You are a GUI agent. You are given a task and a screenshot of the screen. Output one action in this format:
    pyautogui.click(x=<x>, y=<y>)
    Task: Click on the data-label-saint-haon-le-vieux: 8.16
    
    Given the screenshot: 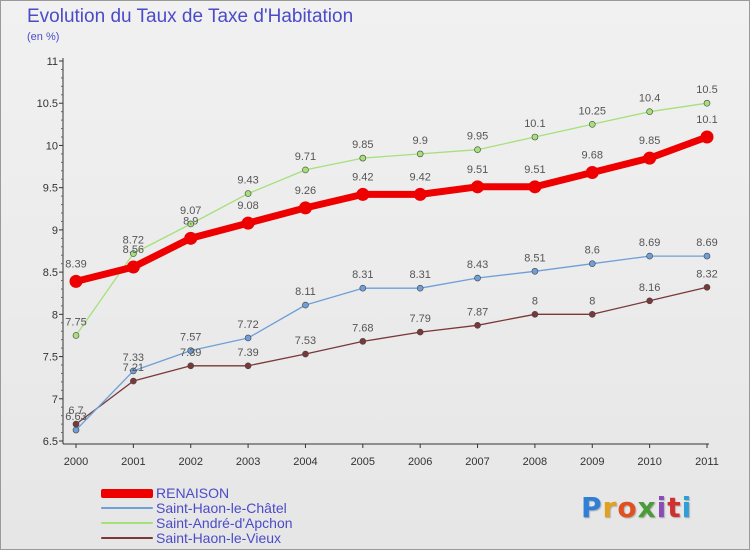 What is the action you would take?
    pyautogui.click(x=649, y=288)
    